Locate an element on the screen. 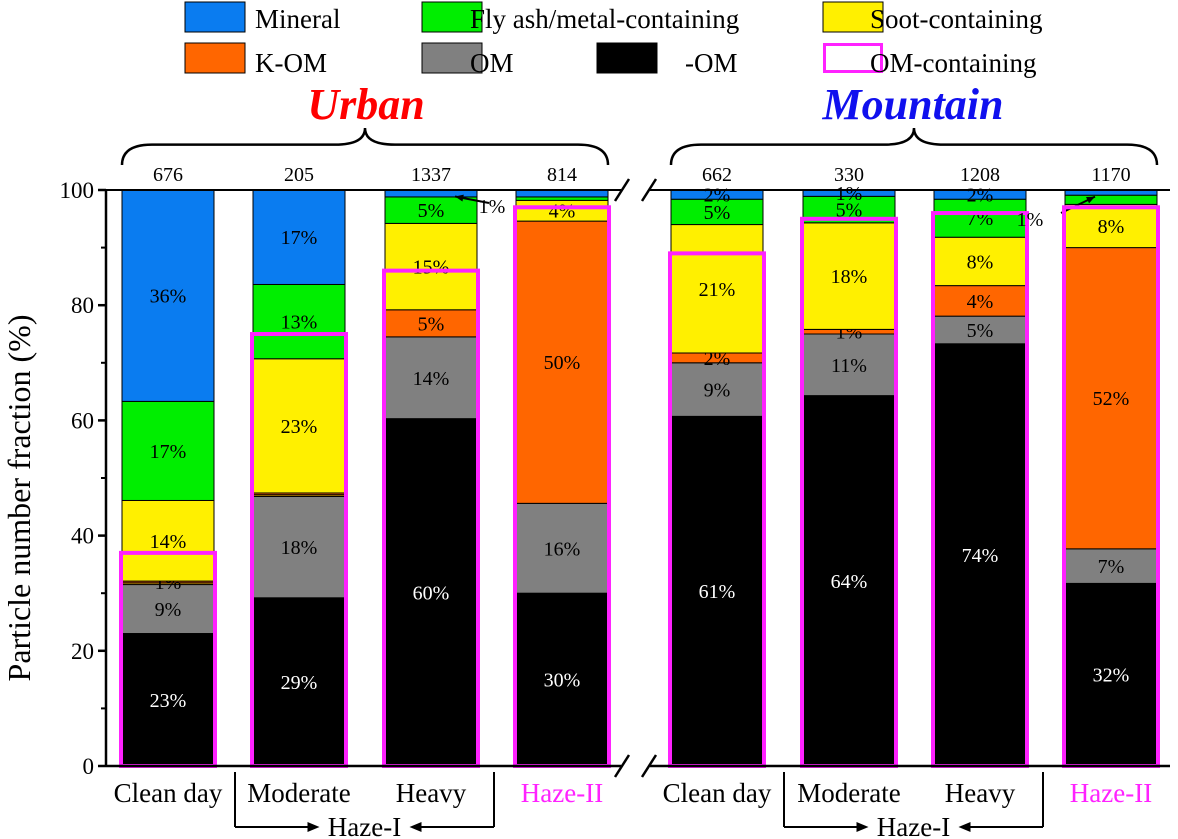  brace-mountain is located at coordinates (914, 146).